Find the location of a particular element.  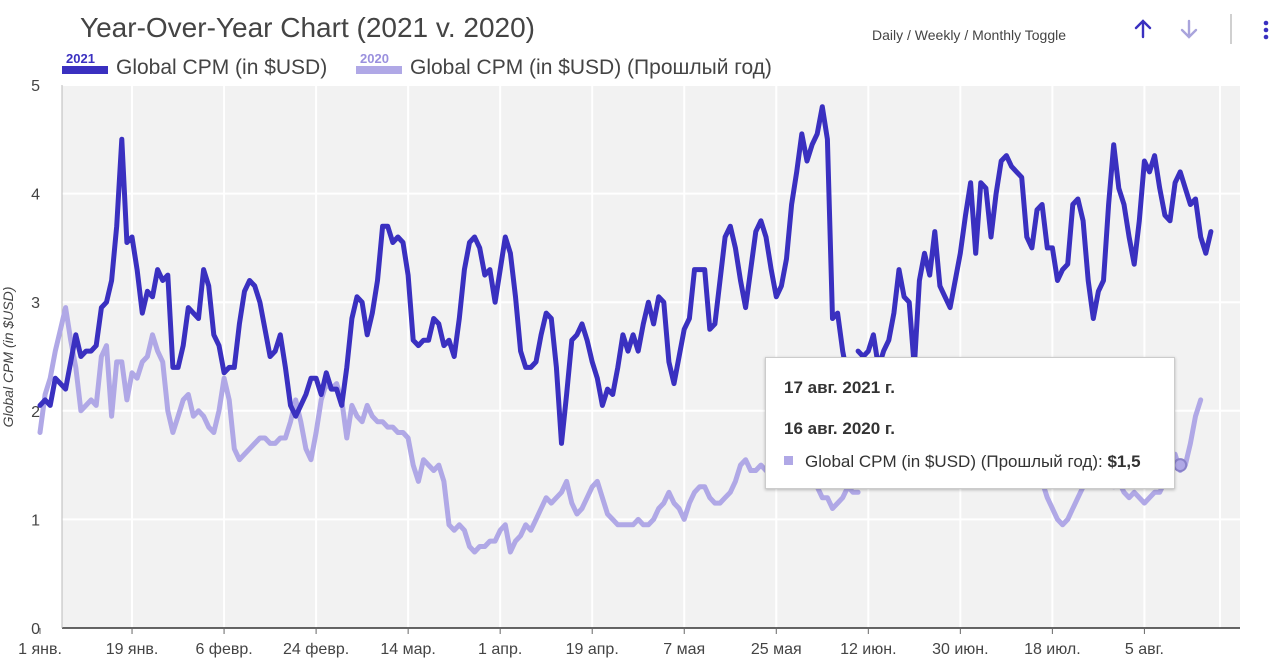

highlight-point is located at coordinates (1180, 465).